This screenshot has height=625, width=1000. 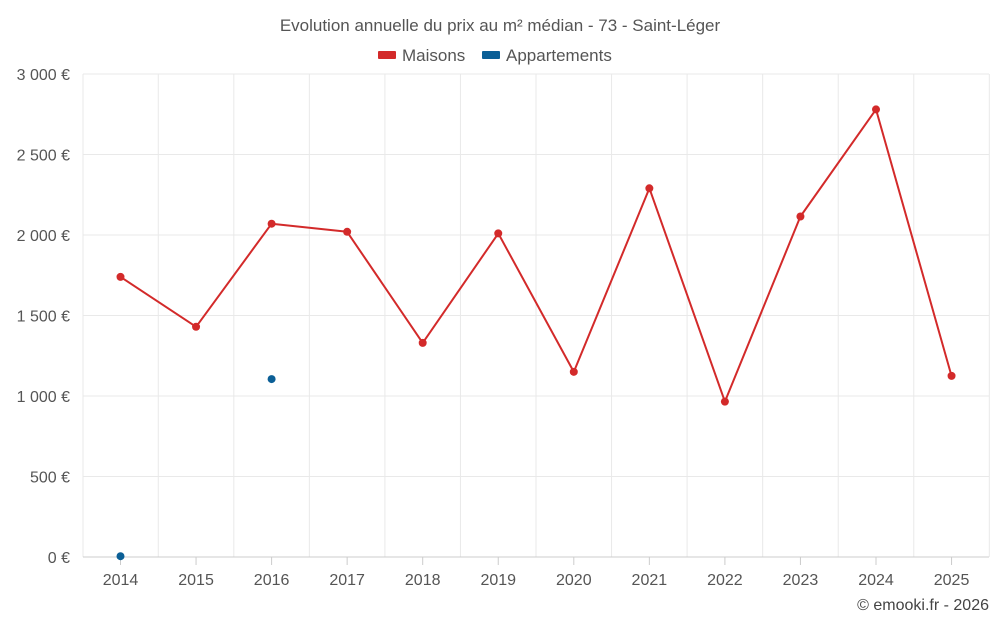 I want to click on x-tick-label: 2025, so click(x=952, y=580).